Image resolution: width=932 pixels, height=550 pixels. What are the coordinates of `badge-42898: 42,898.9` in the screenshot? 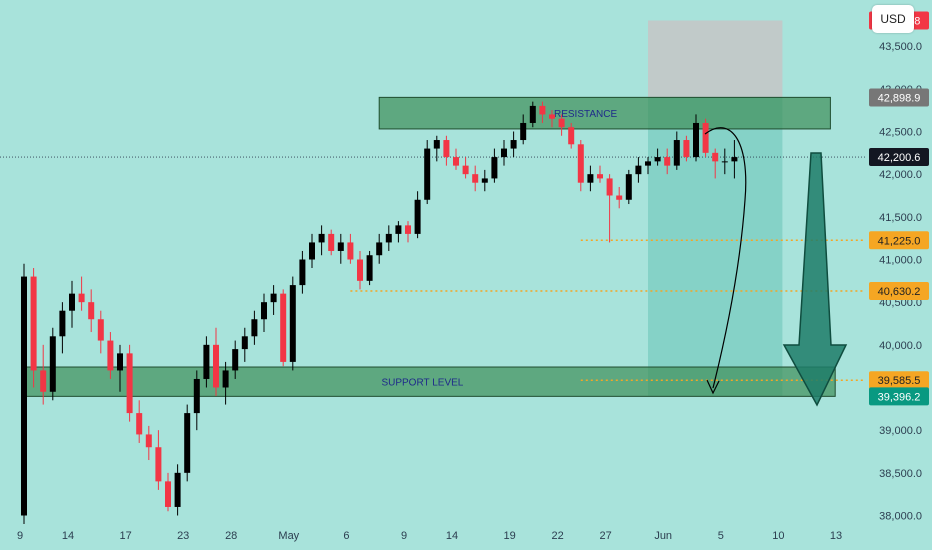 It's located at (899, 97).